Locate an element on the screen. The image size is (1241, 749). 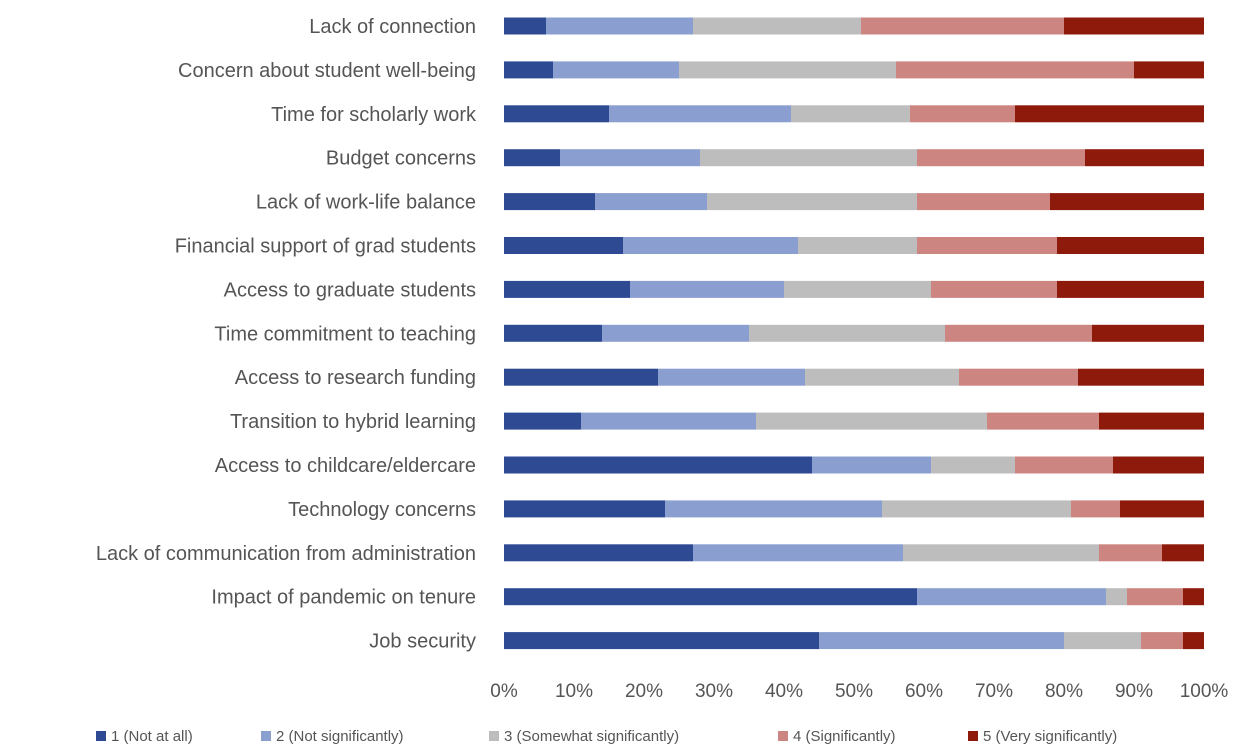
category-label: Impact of pandemic on tenure is located at coordinates (343, 598).